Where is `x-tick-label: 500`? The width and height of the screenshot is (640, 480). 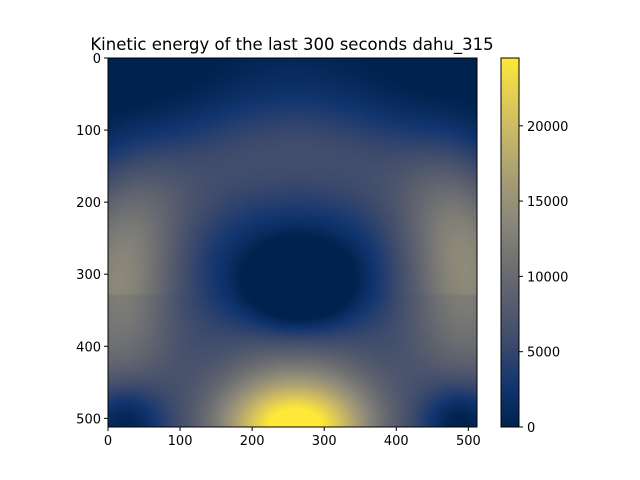 x-tick-label: 500 is located at coordinates (468, 441).